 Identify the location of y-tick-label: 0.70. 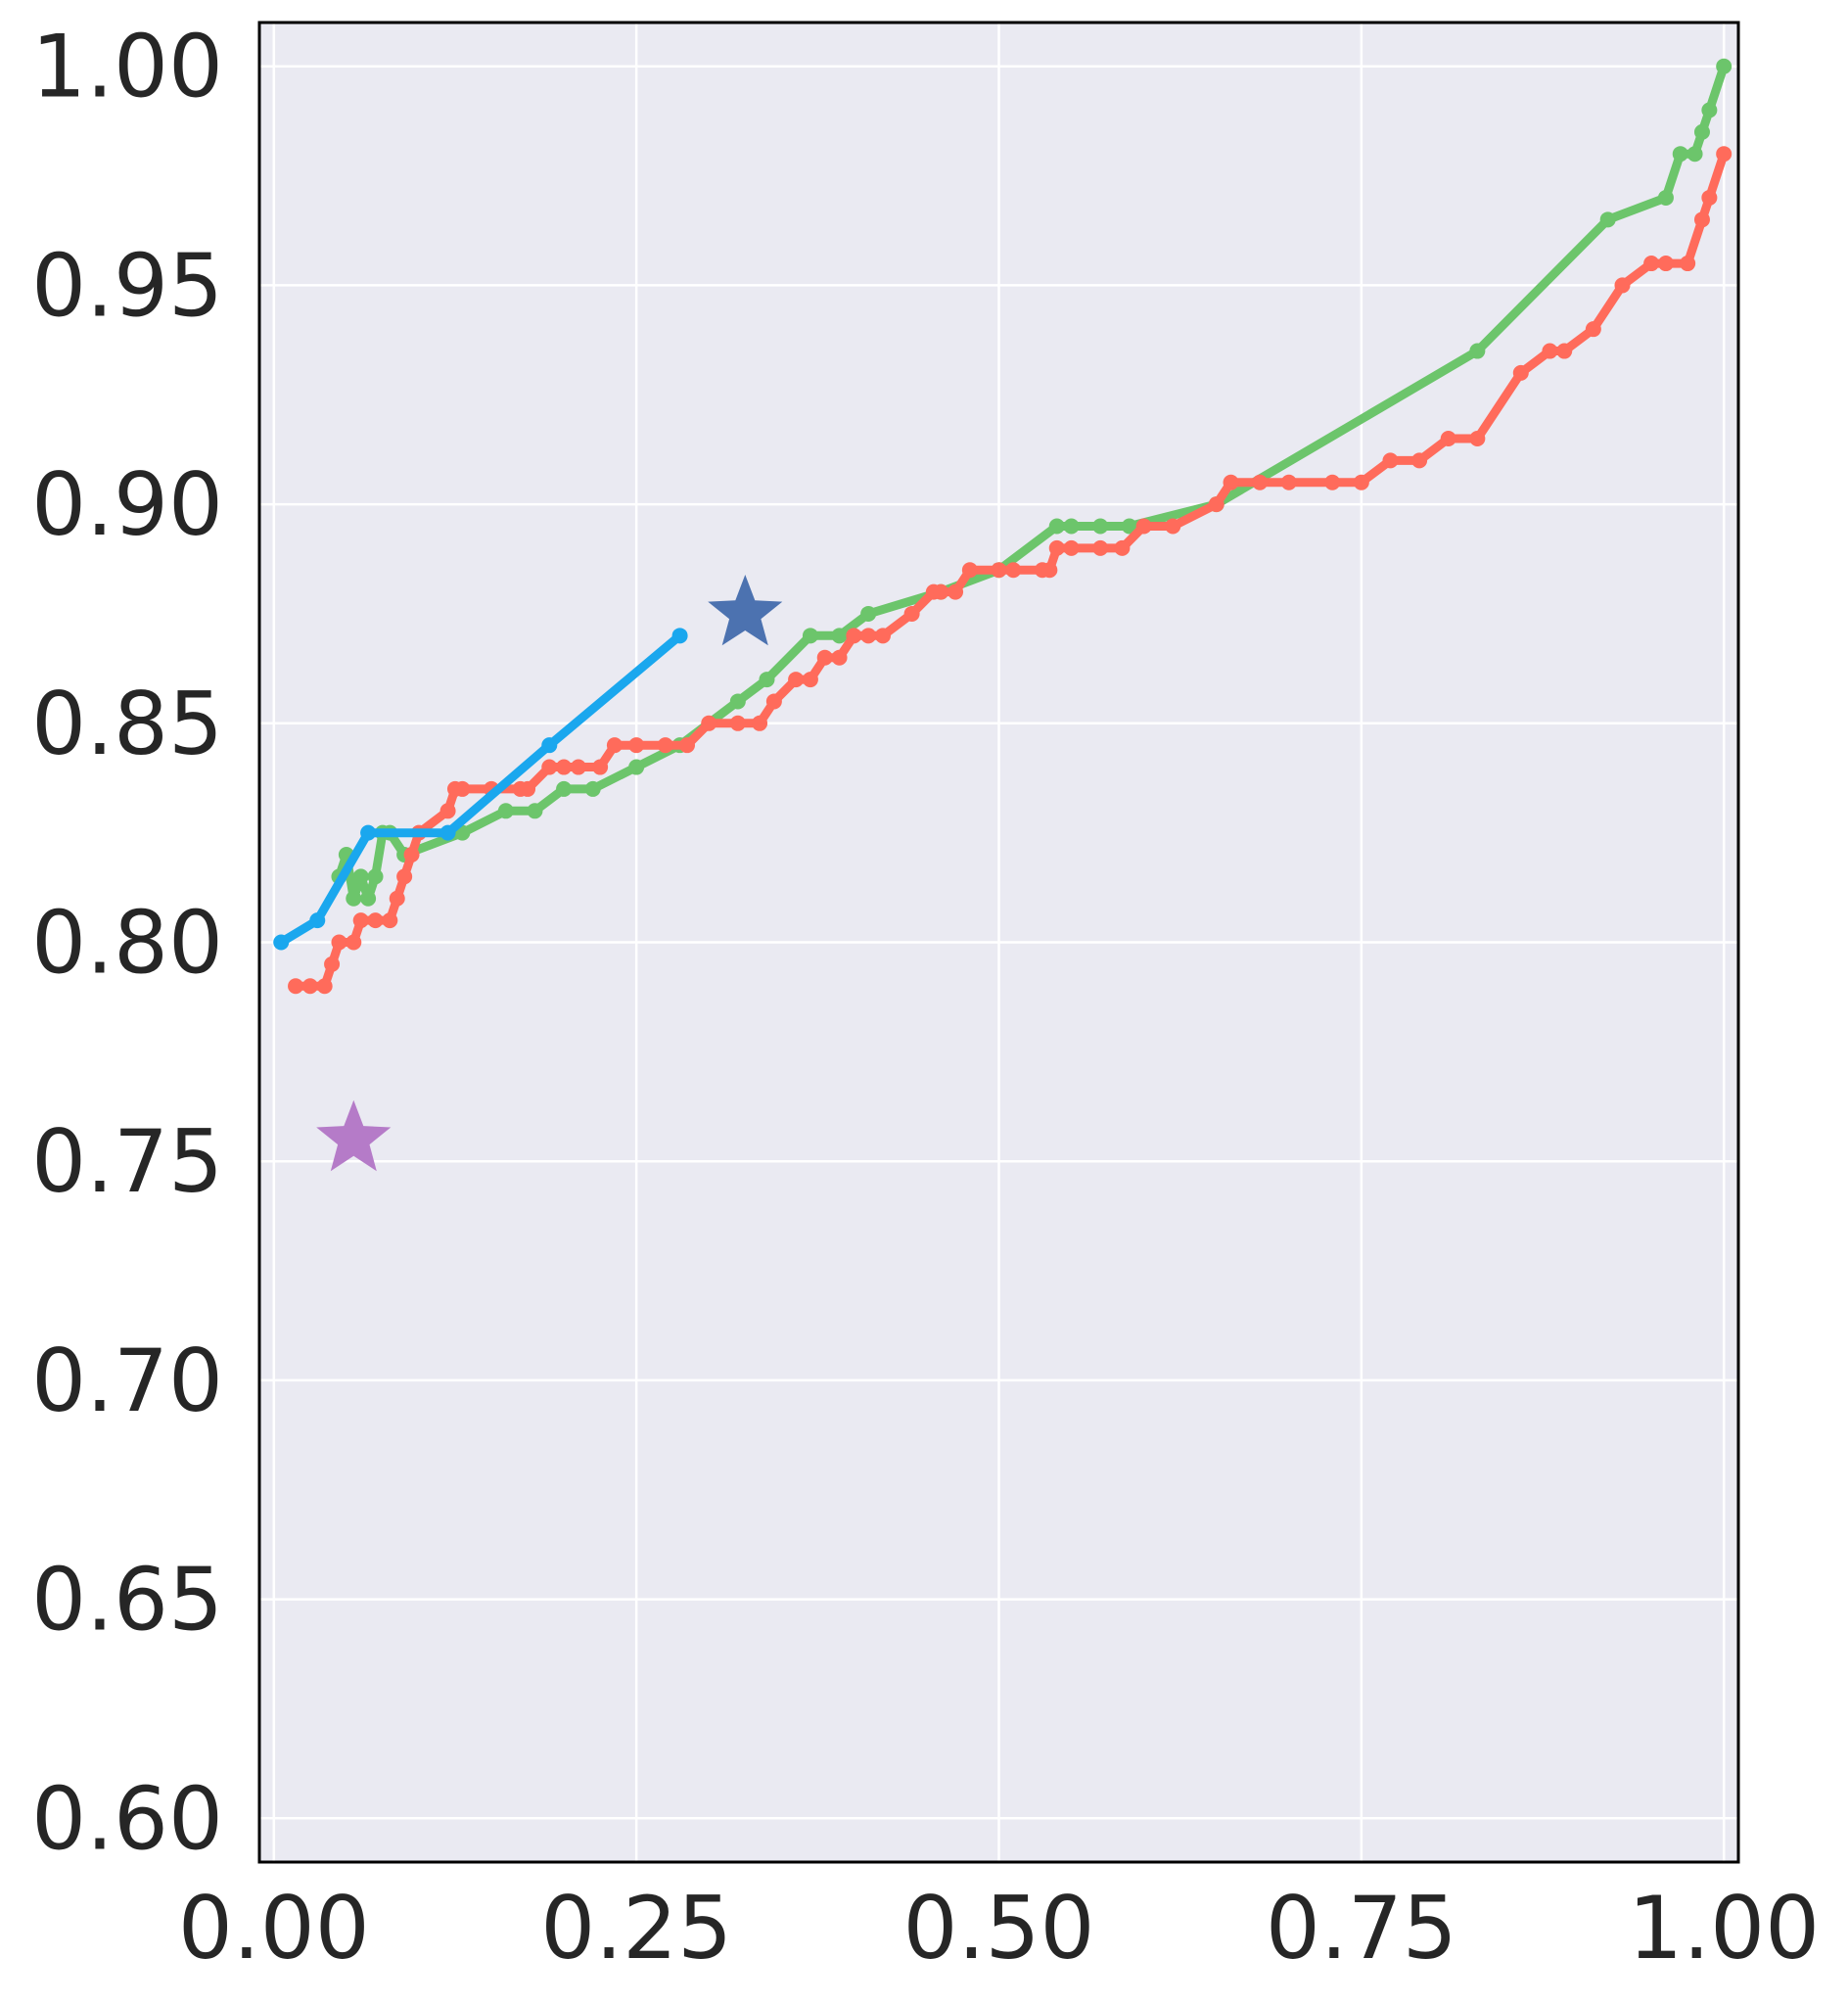
(127, 1380).